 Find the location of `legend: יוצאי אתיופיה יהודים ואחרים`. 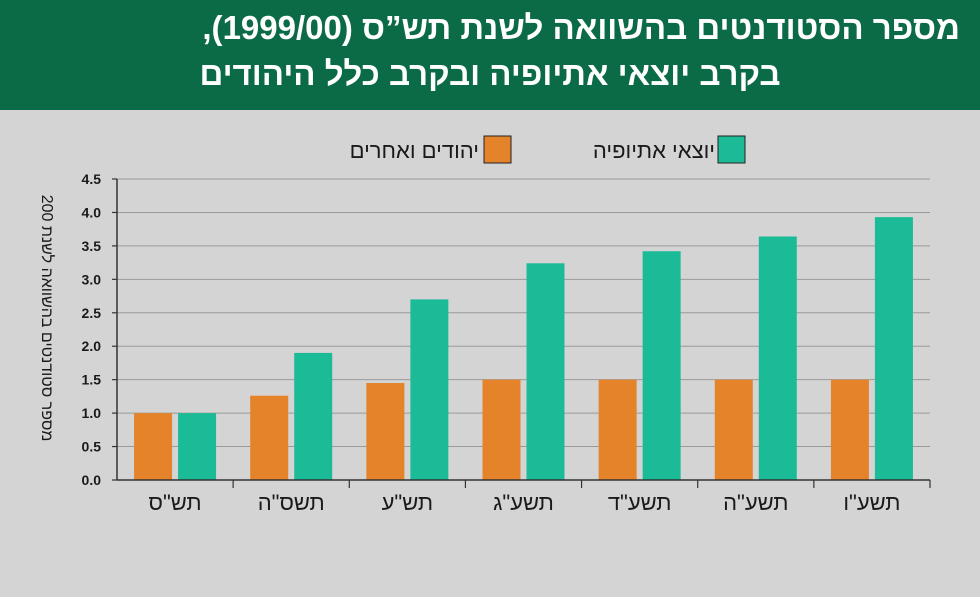

legend: יוצאי אתיופיה יהודים ואחרים is located at coordinates (548, 149).